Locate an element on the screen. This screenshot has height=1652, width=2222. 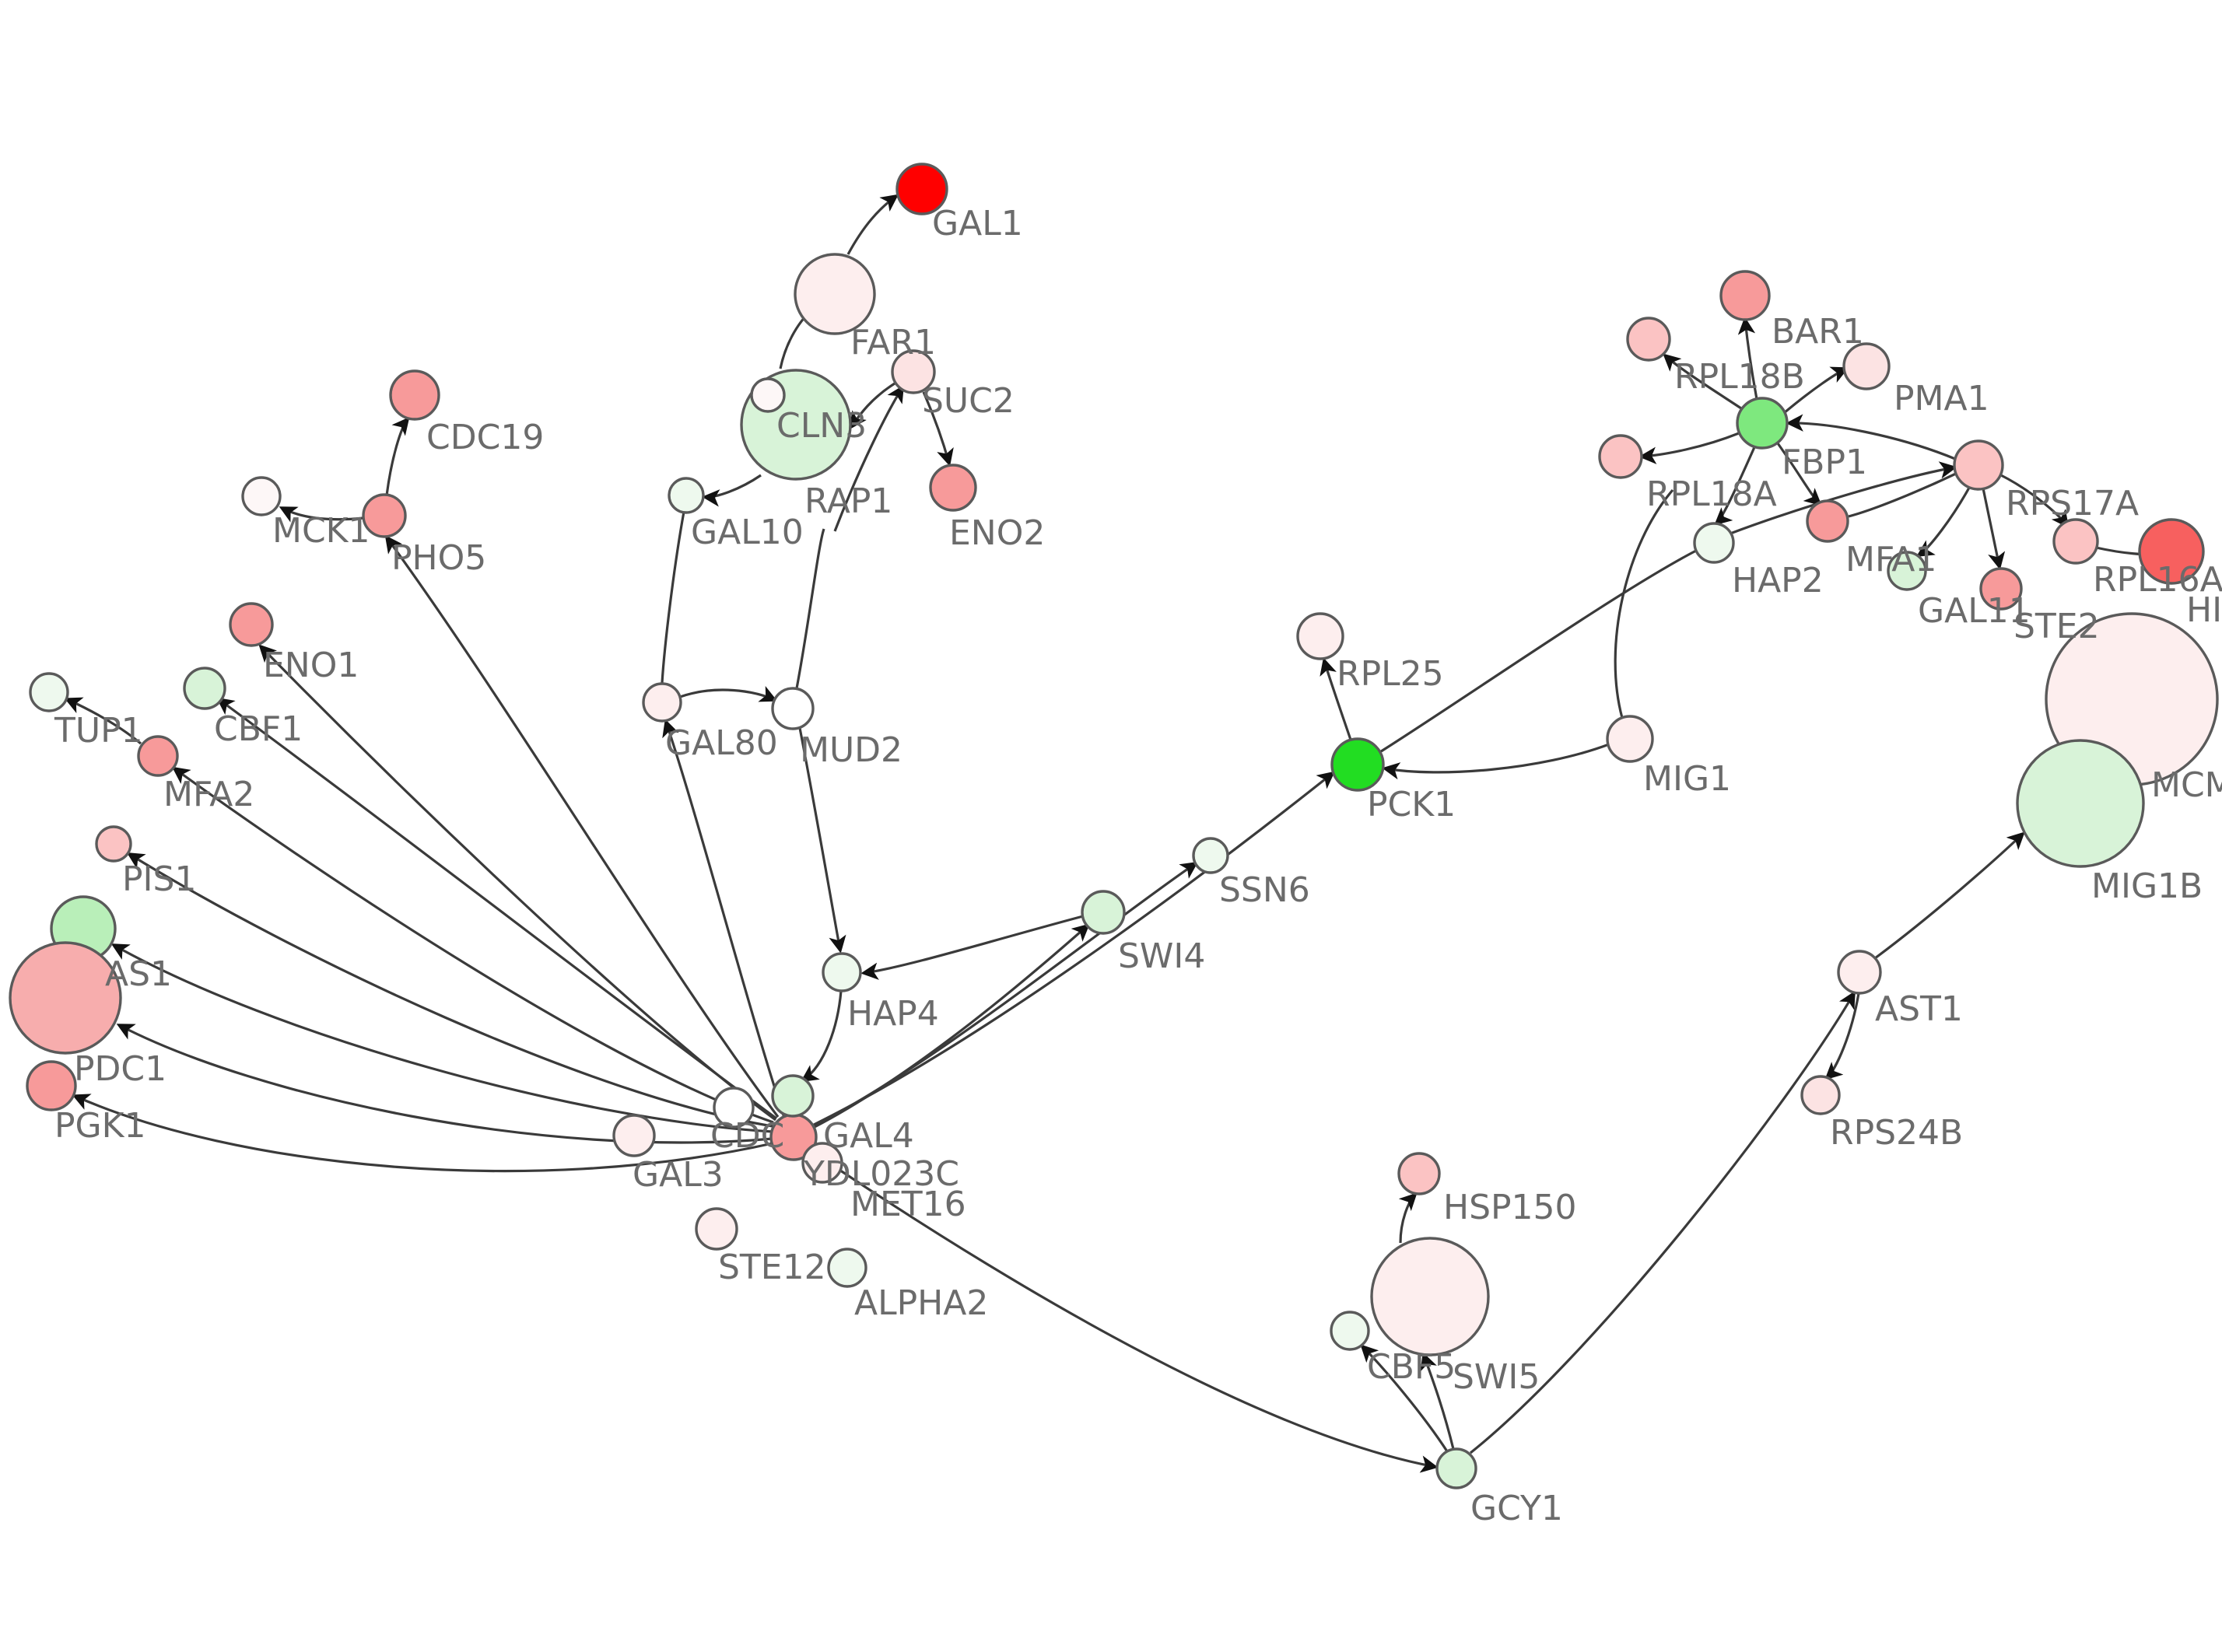
edge-rap1-to-suc2 is located at coordinates (868, 458).